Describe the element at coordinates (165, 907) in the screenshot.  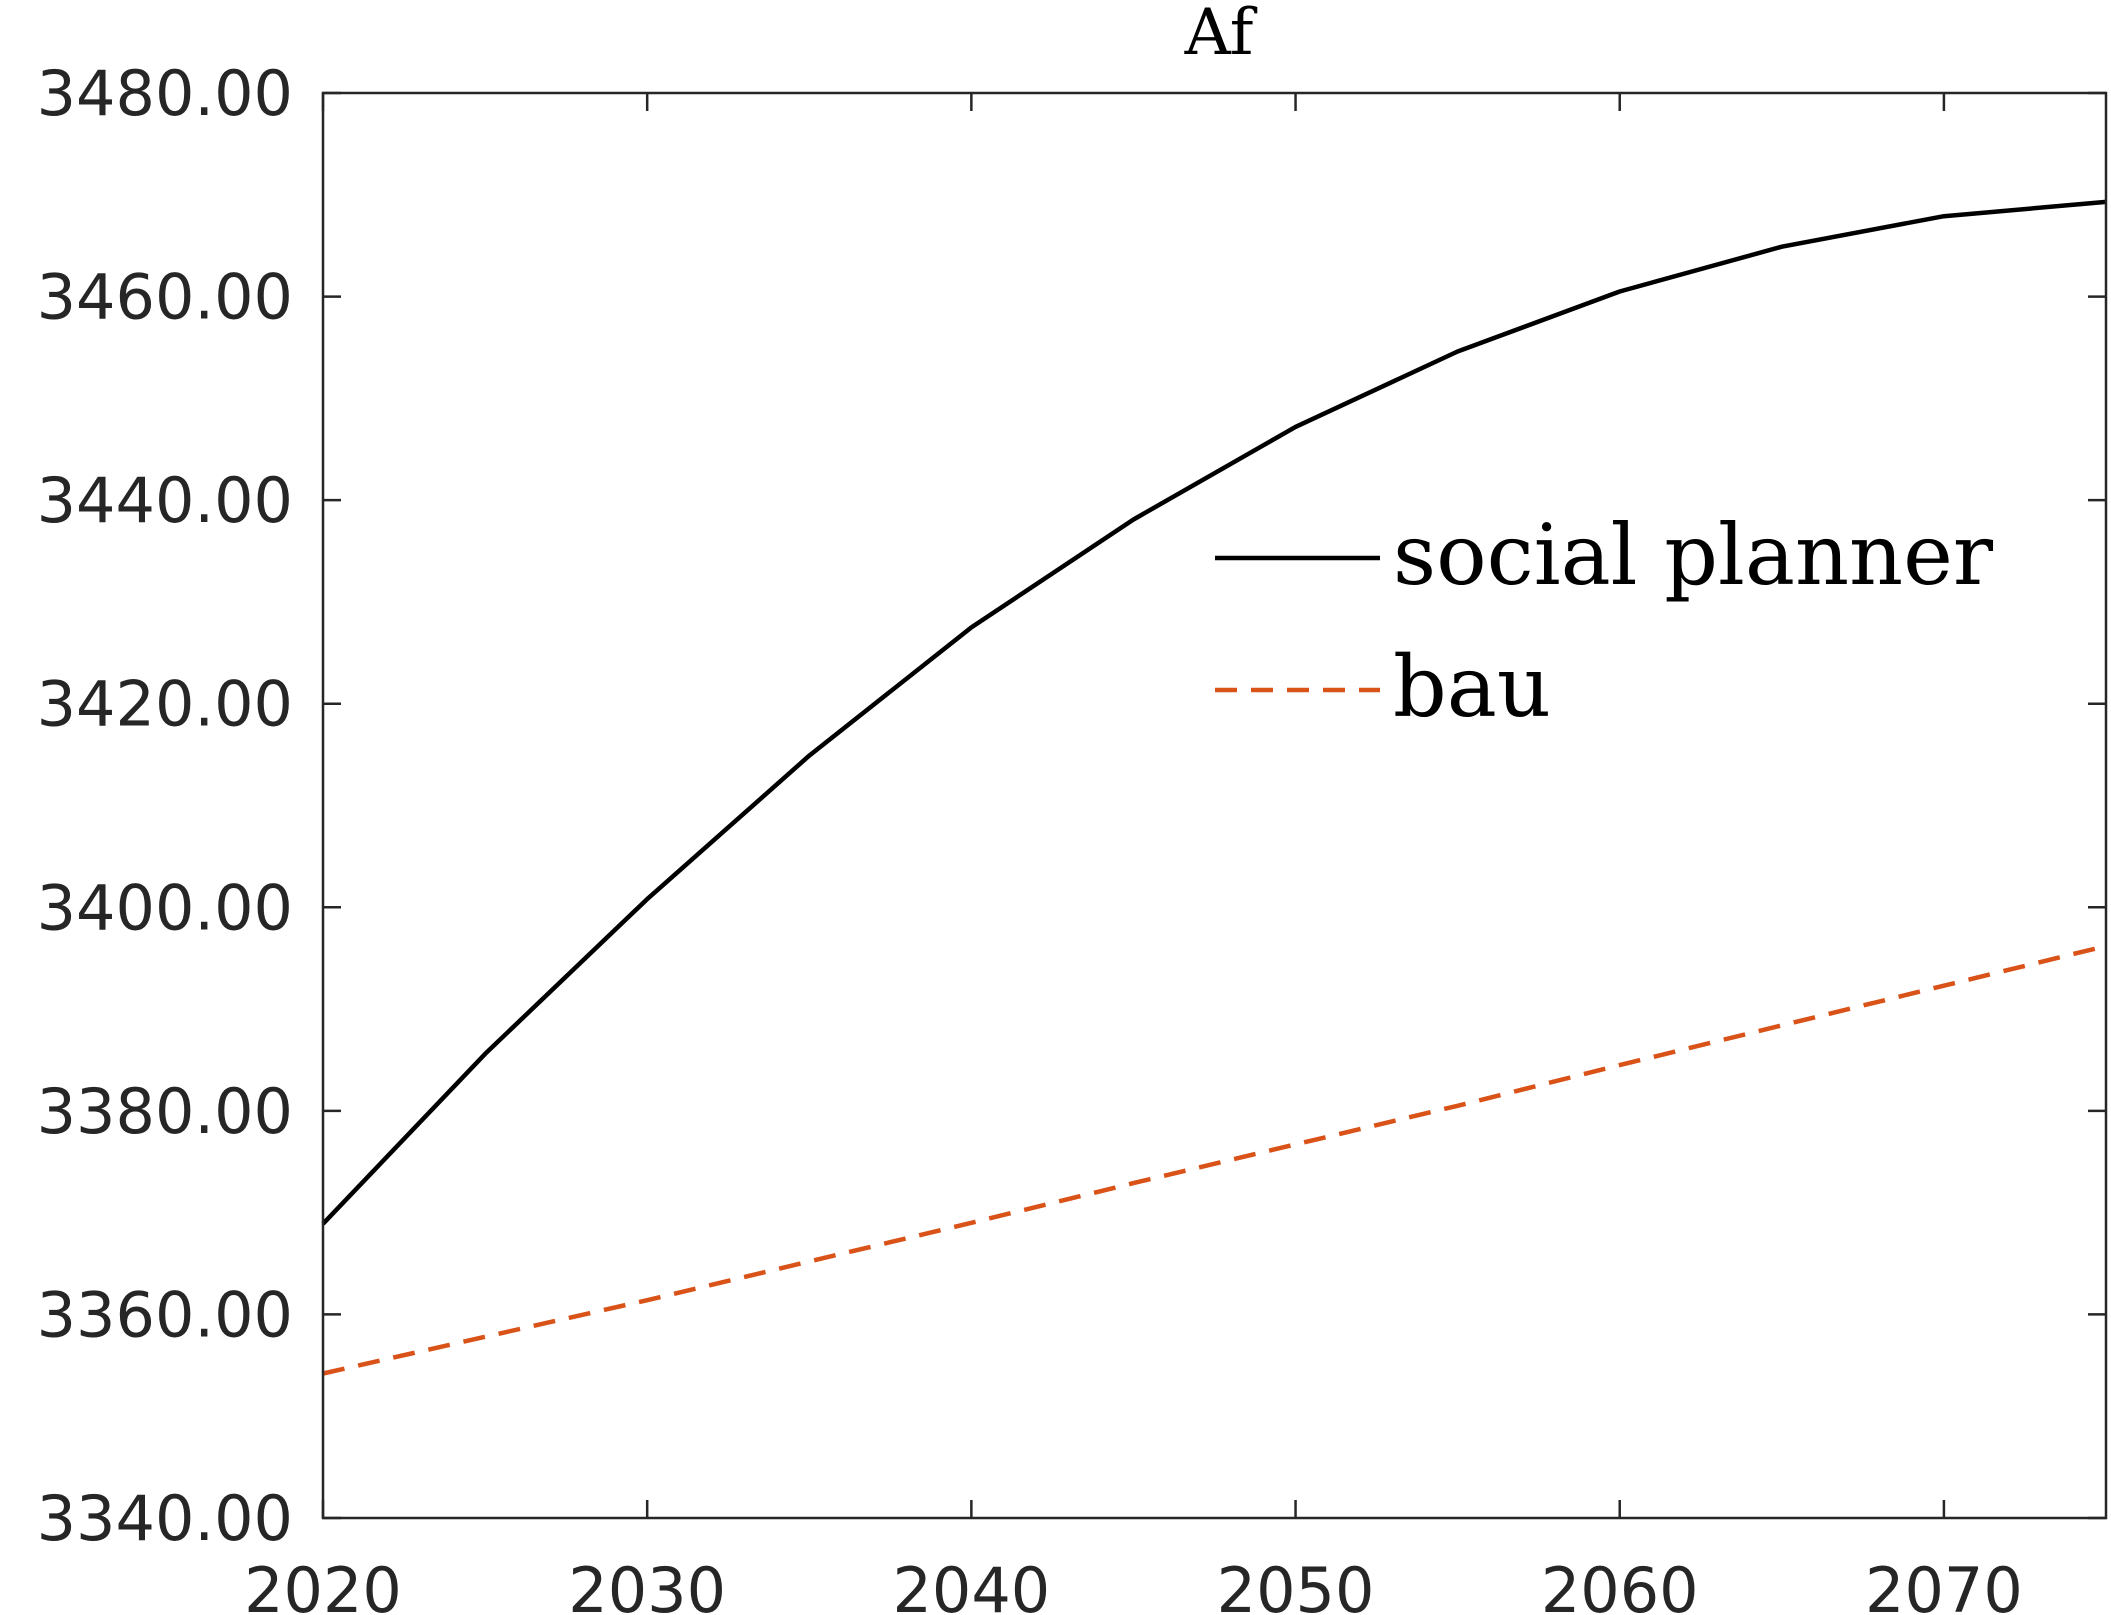
I see `y-tick-label: 3400.00` at that location.